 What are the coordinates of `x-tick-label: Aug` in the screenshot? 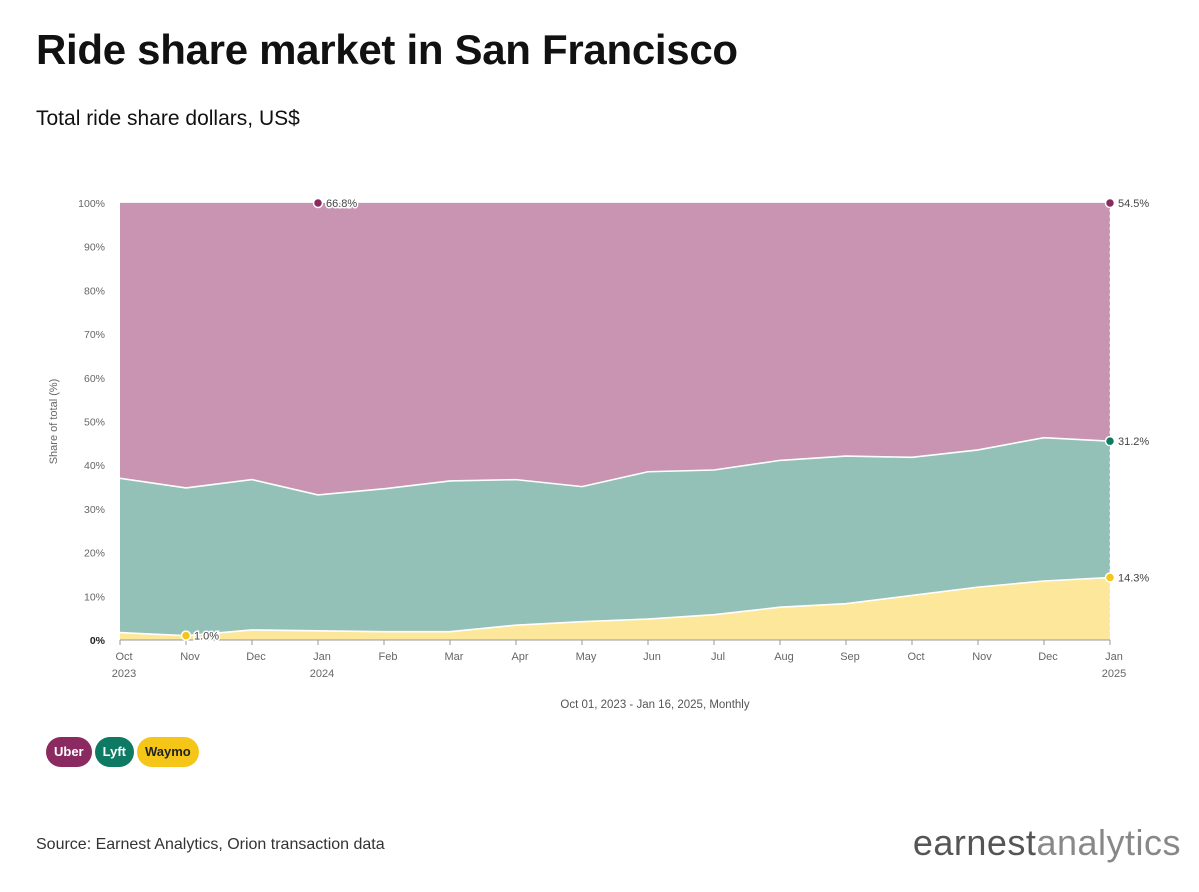 It's located at (784, 657).